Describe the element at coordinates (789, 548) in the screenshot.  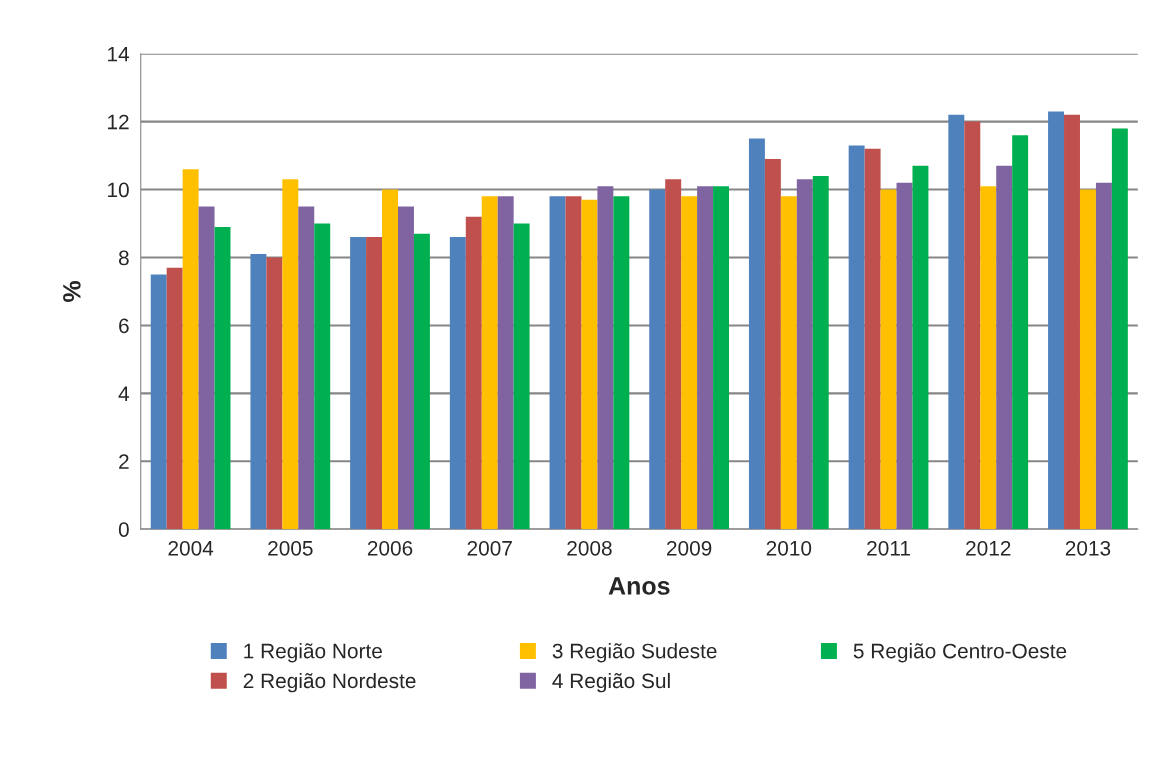
I see `x-tick-label: 2010` at that location.